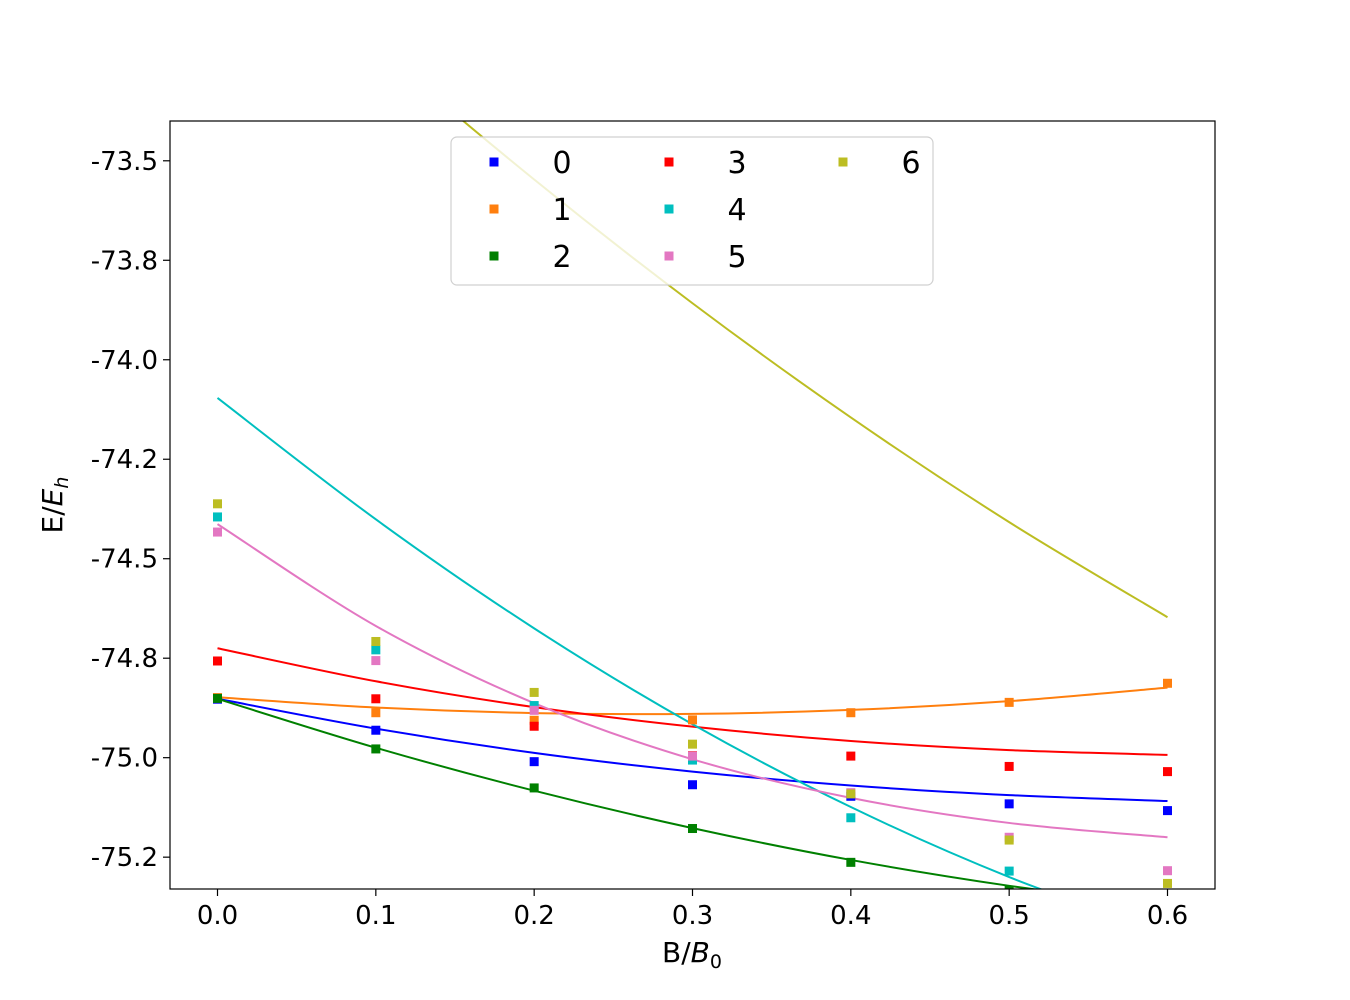  Describe the element at coordinates (561, 163) in the screenshot. I see `legend-label-series-0: 0` at that location.